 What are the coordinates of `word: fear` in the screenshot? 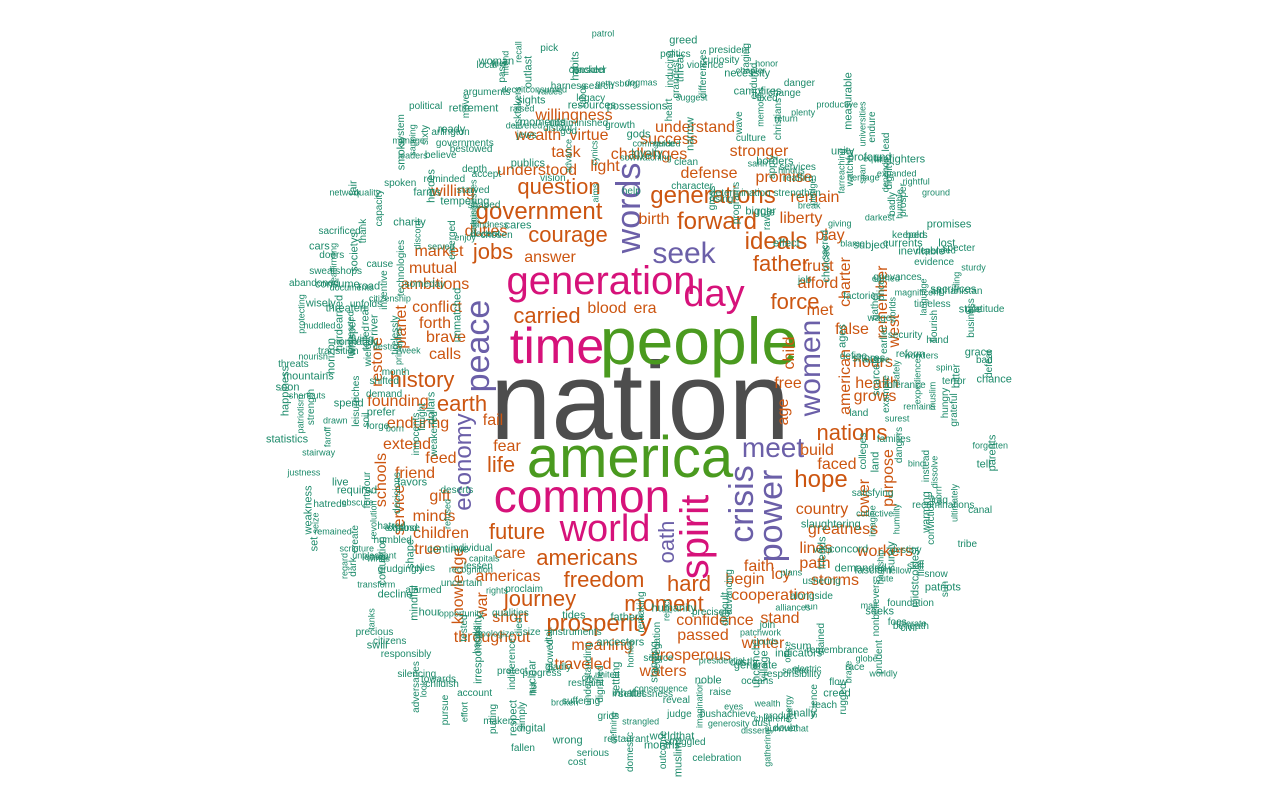 It's located at (507, 446).